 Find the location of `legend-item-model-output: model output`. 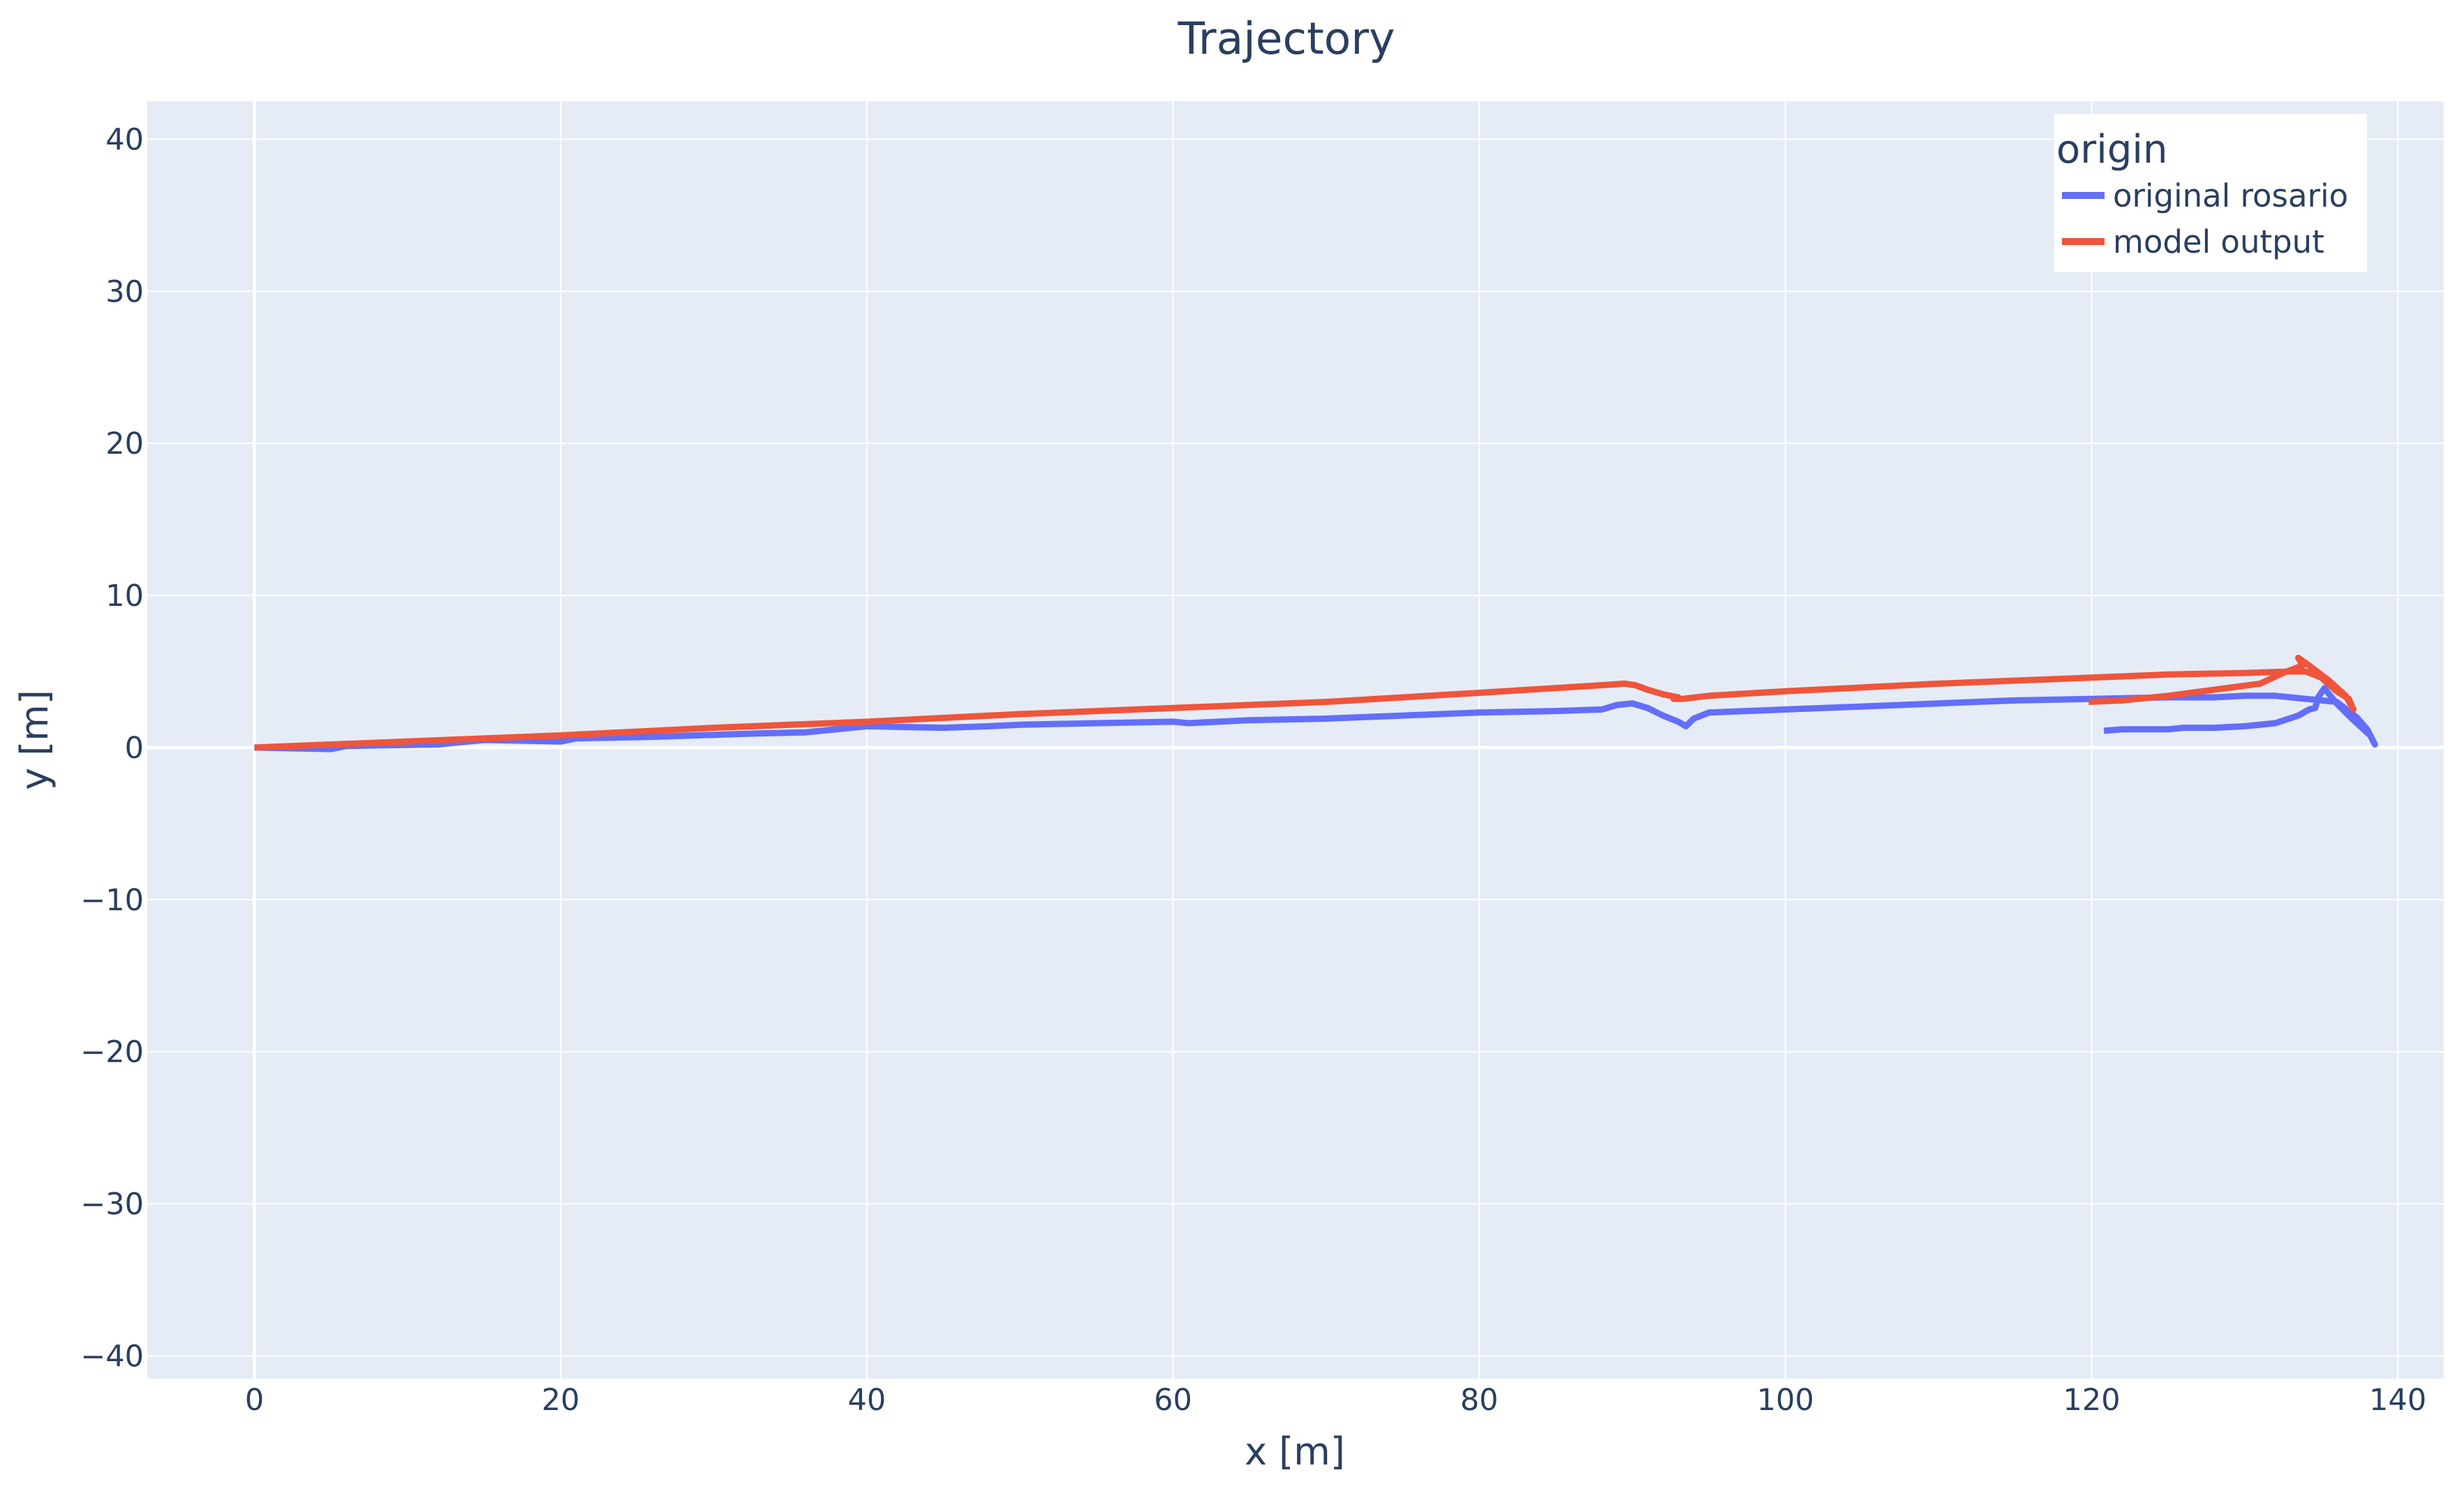

legend-item-model-output: model output is located at coordinates (2193, 242).